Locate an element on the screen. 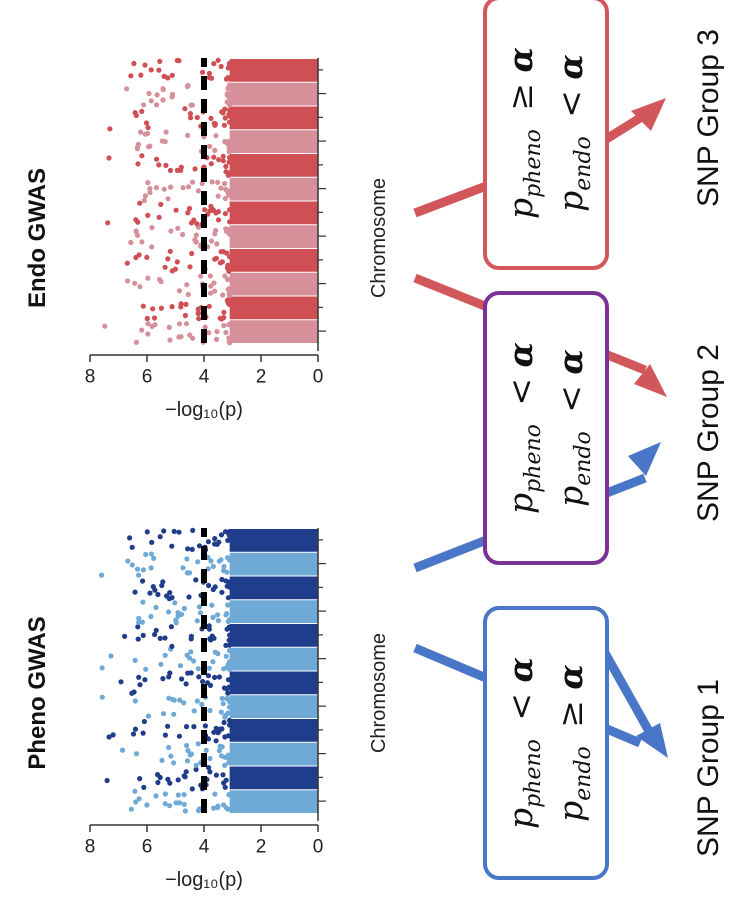  arrow-head-group1 is located at coordinates (652, 740).